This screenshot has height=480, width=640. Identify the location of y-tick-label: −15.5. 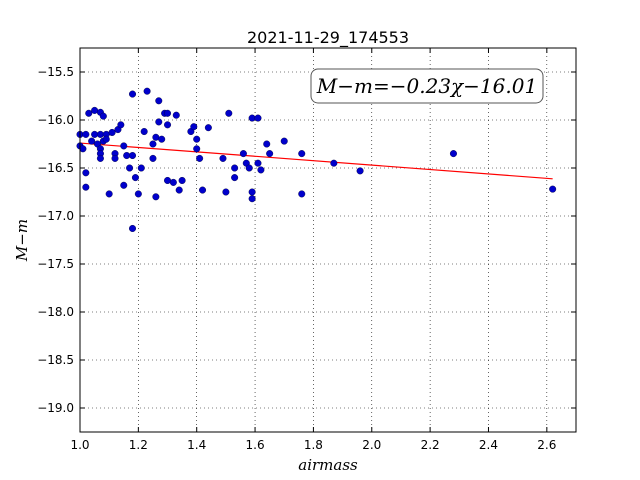
(55, 72).